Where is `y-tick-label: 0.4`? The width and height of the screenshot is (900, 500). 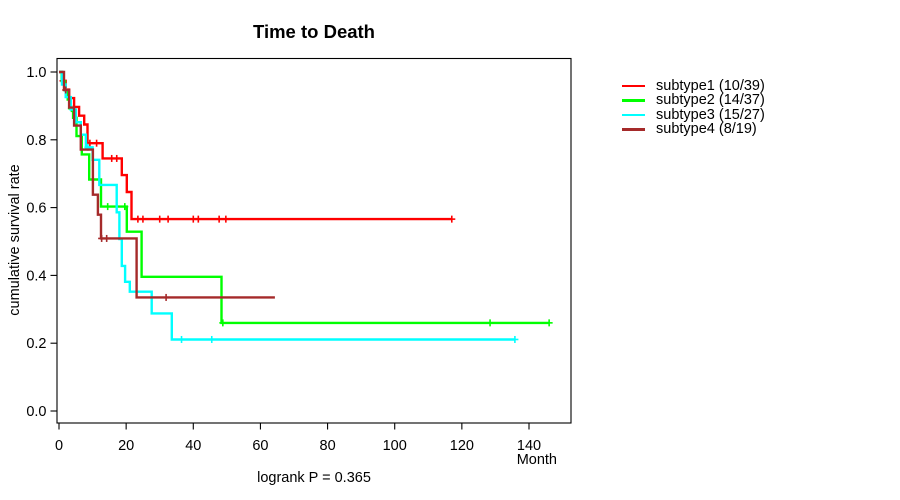
y-tick-label: 0.4 is located at coordinates (36, 276).